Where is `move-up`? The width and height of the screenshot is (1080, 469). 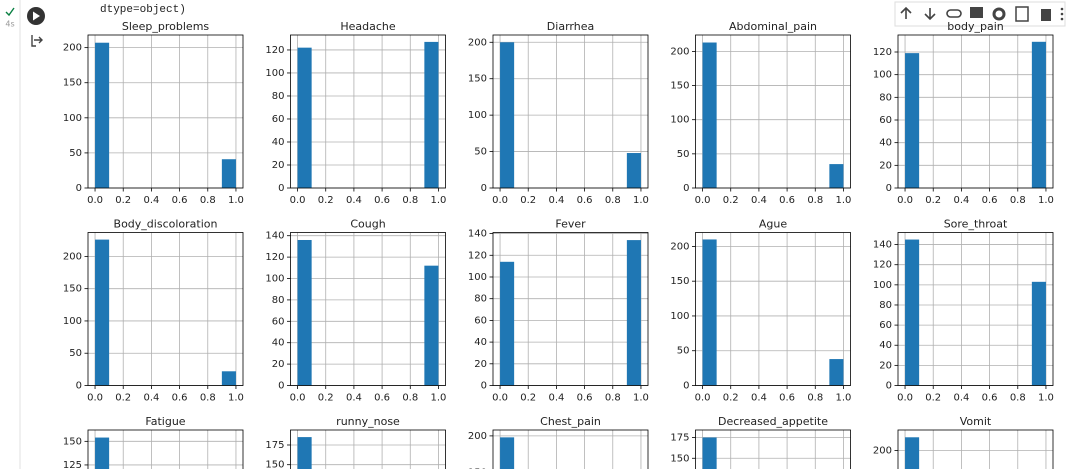
move-up is located at coordinates (906, 12).